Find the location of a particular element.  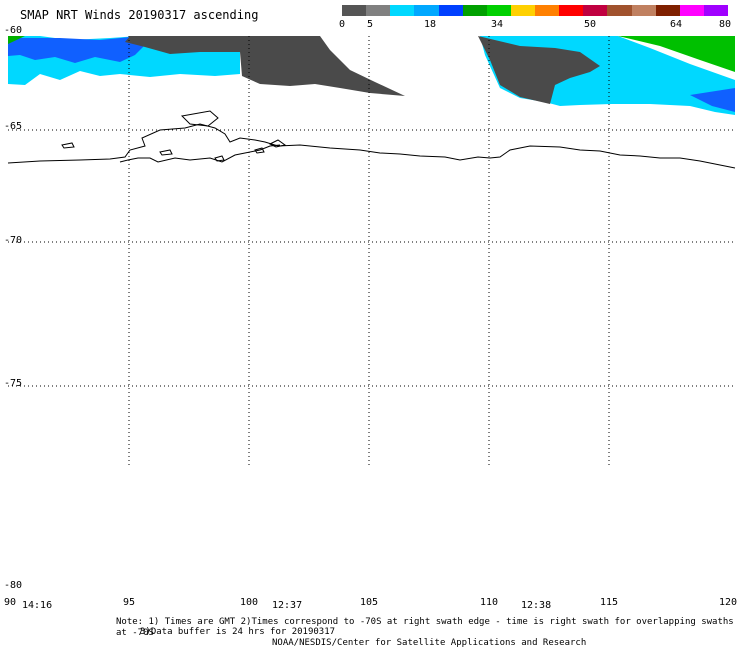

lon-label-95: 95 is located at coordinates (129, 602).